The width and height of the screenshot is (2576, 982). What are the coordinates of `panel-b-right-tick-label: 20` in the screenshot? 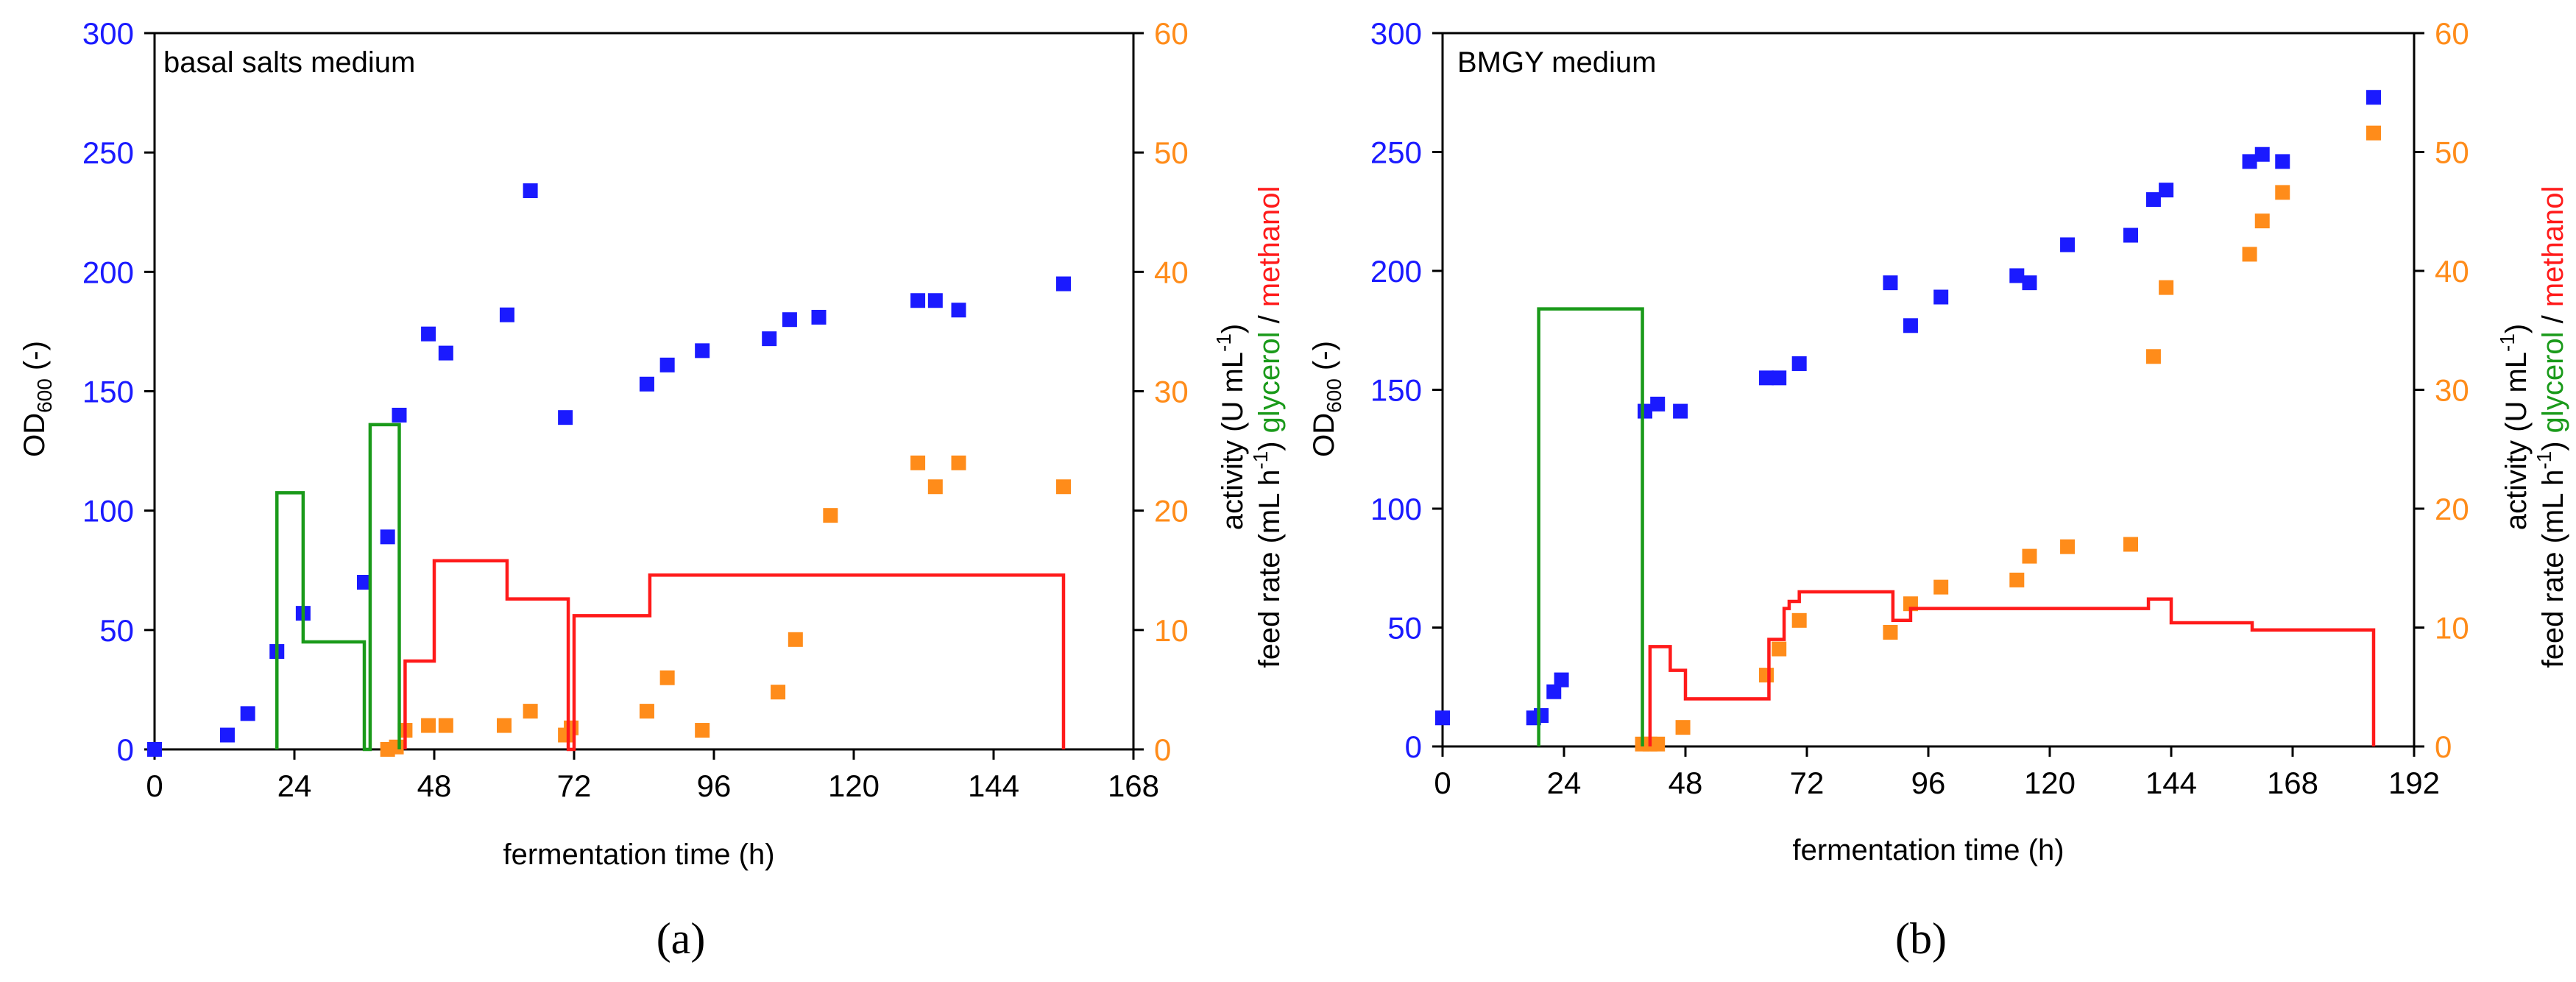 It's located at (2452, 509).